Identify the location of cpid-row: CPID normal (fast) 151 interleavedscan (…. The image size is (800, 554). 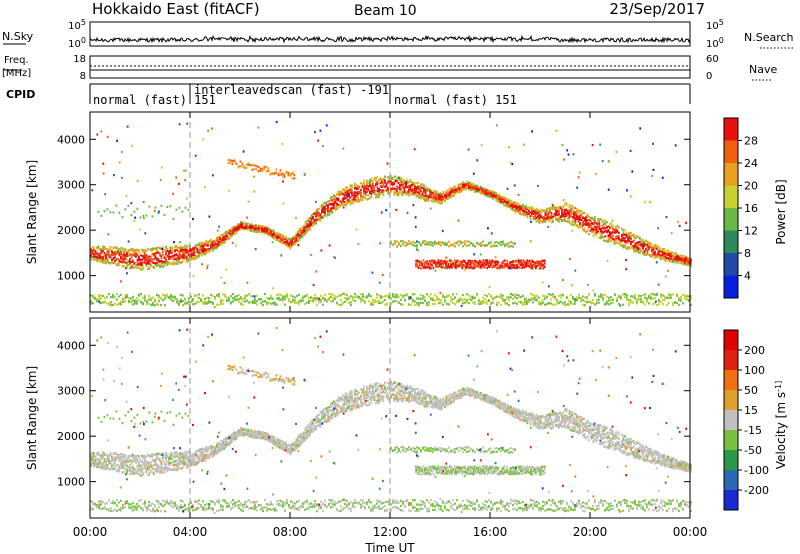
(348, 95).